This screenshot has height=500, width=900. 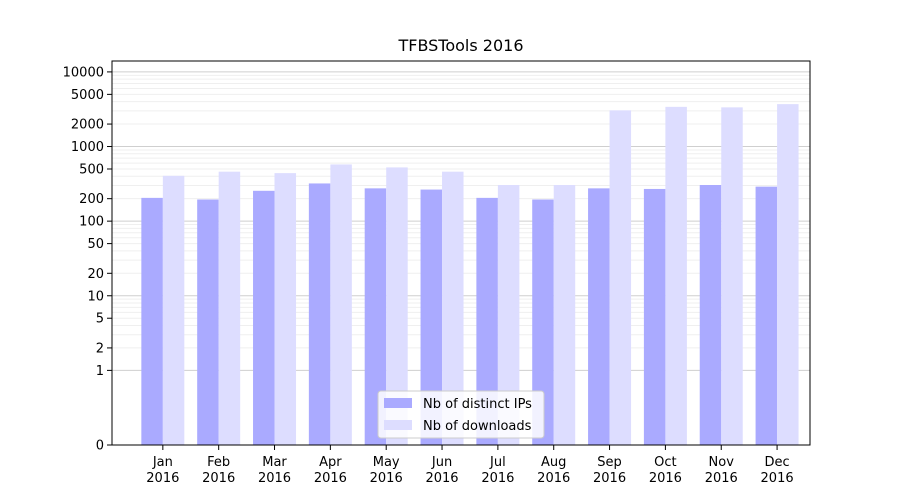 I want to click on legend-swatch-downloads, so click(x=398, y=425).